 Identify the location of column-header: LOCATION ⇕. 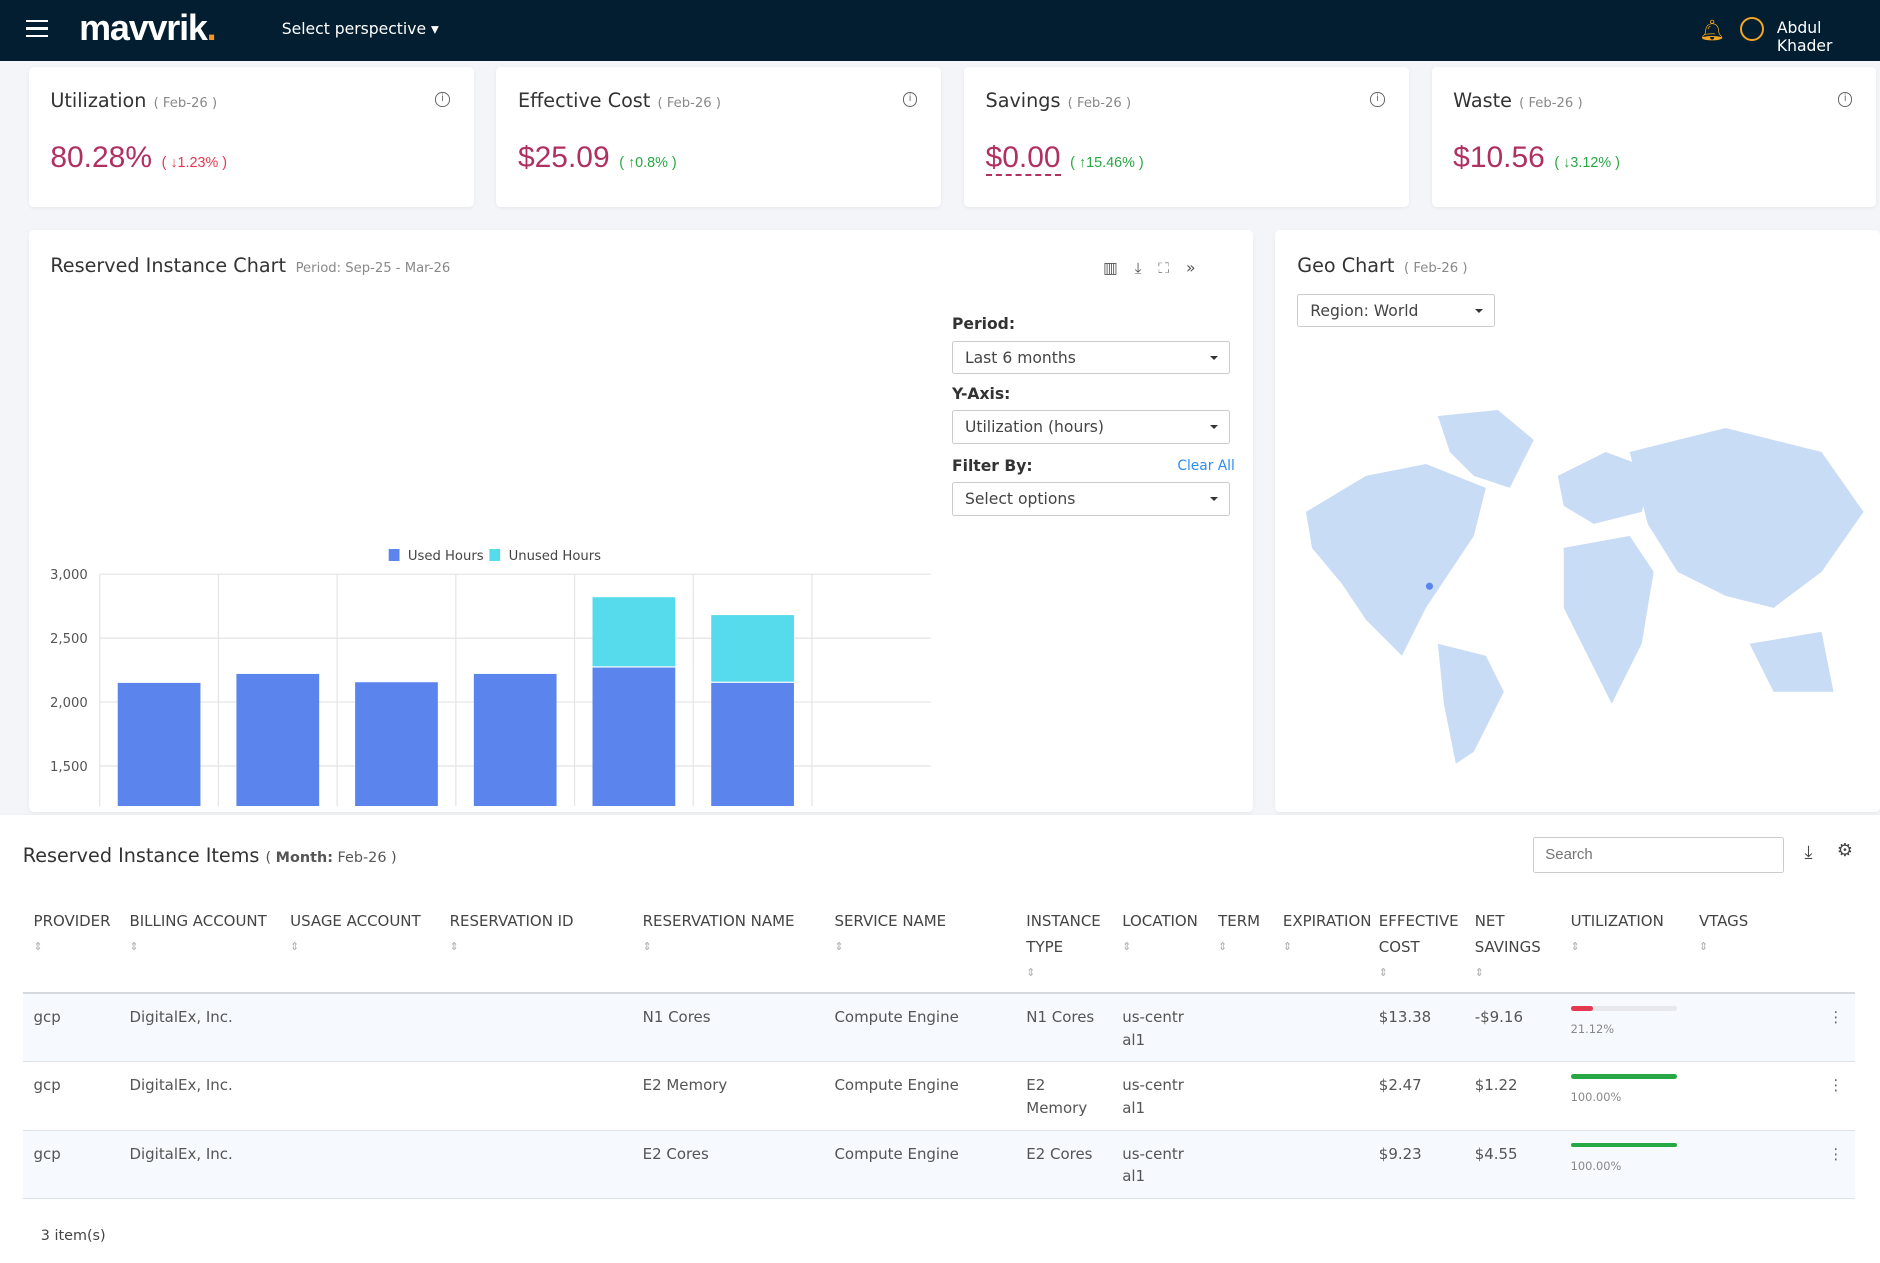
(1160, 932).